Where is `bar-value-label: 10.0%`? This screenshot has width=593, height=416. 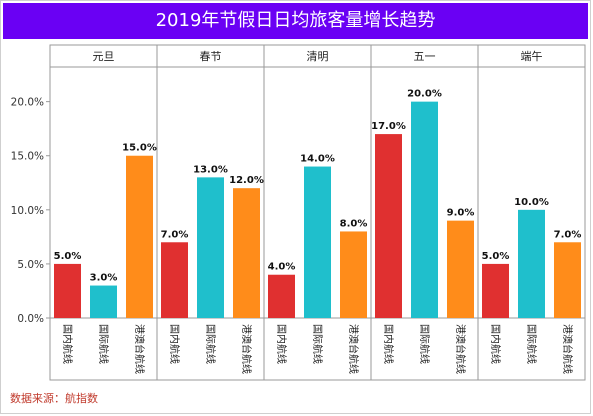 bar-value-label: 10.0% is located at coordinates (531, 202).